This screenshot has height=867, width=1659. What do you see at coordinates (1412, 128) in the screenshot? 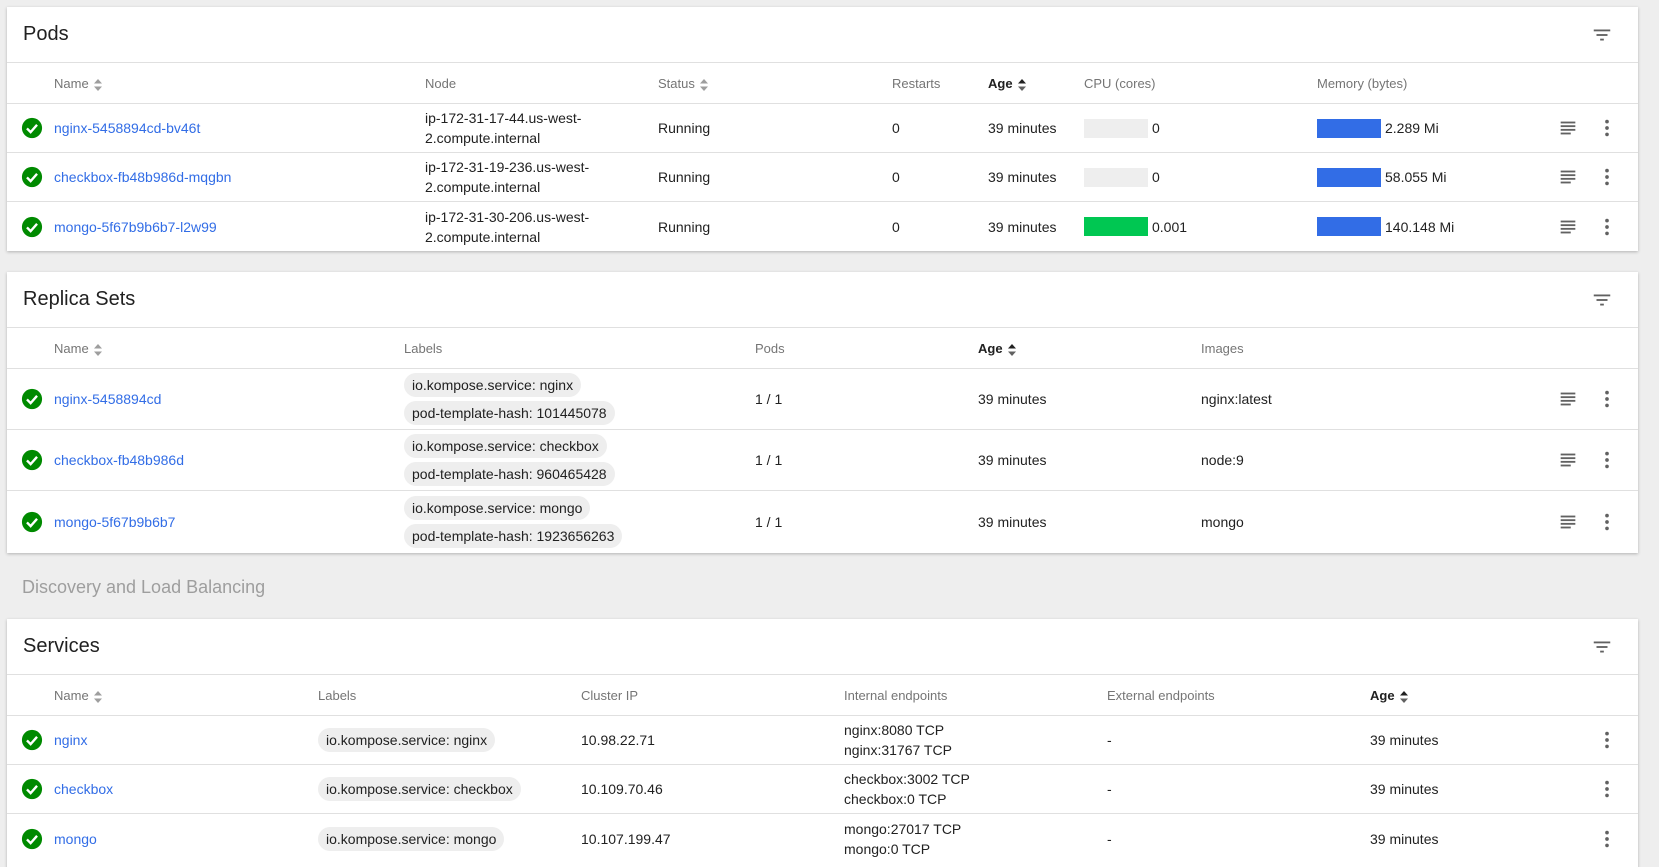
I see `pod-memory: 2.289 Mi` at bounding box center [1412, 128].